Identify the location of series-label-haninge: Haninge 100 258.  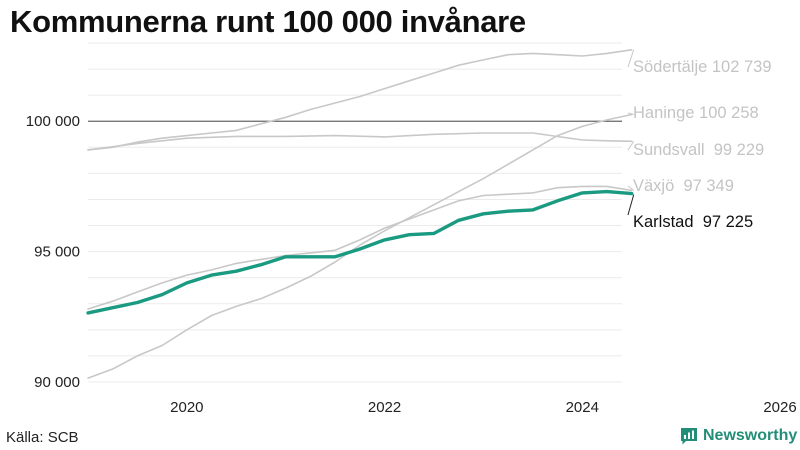
(696, 113).